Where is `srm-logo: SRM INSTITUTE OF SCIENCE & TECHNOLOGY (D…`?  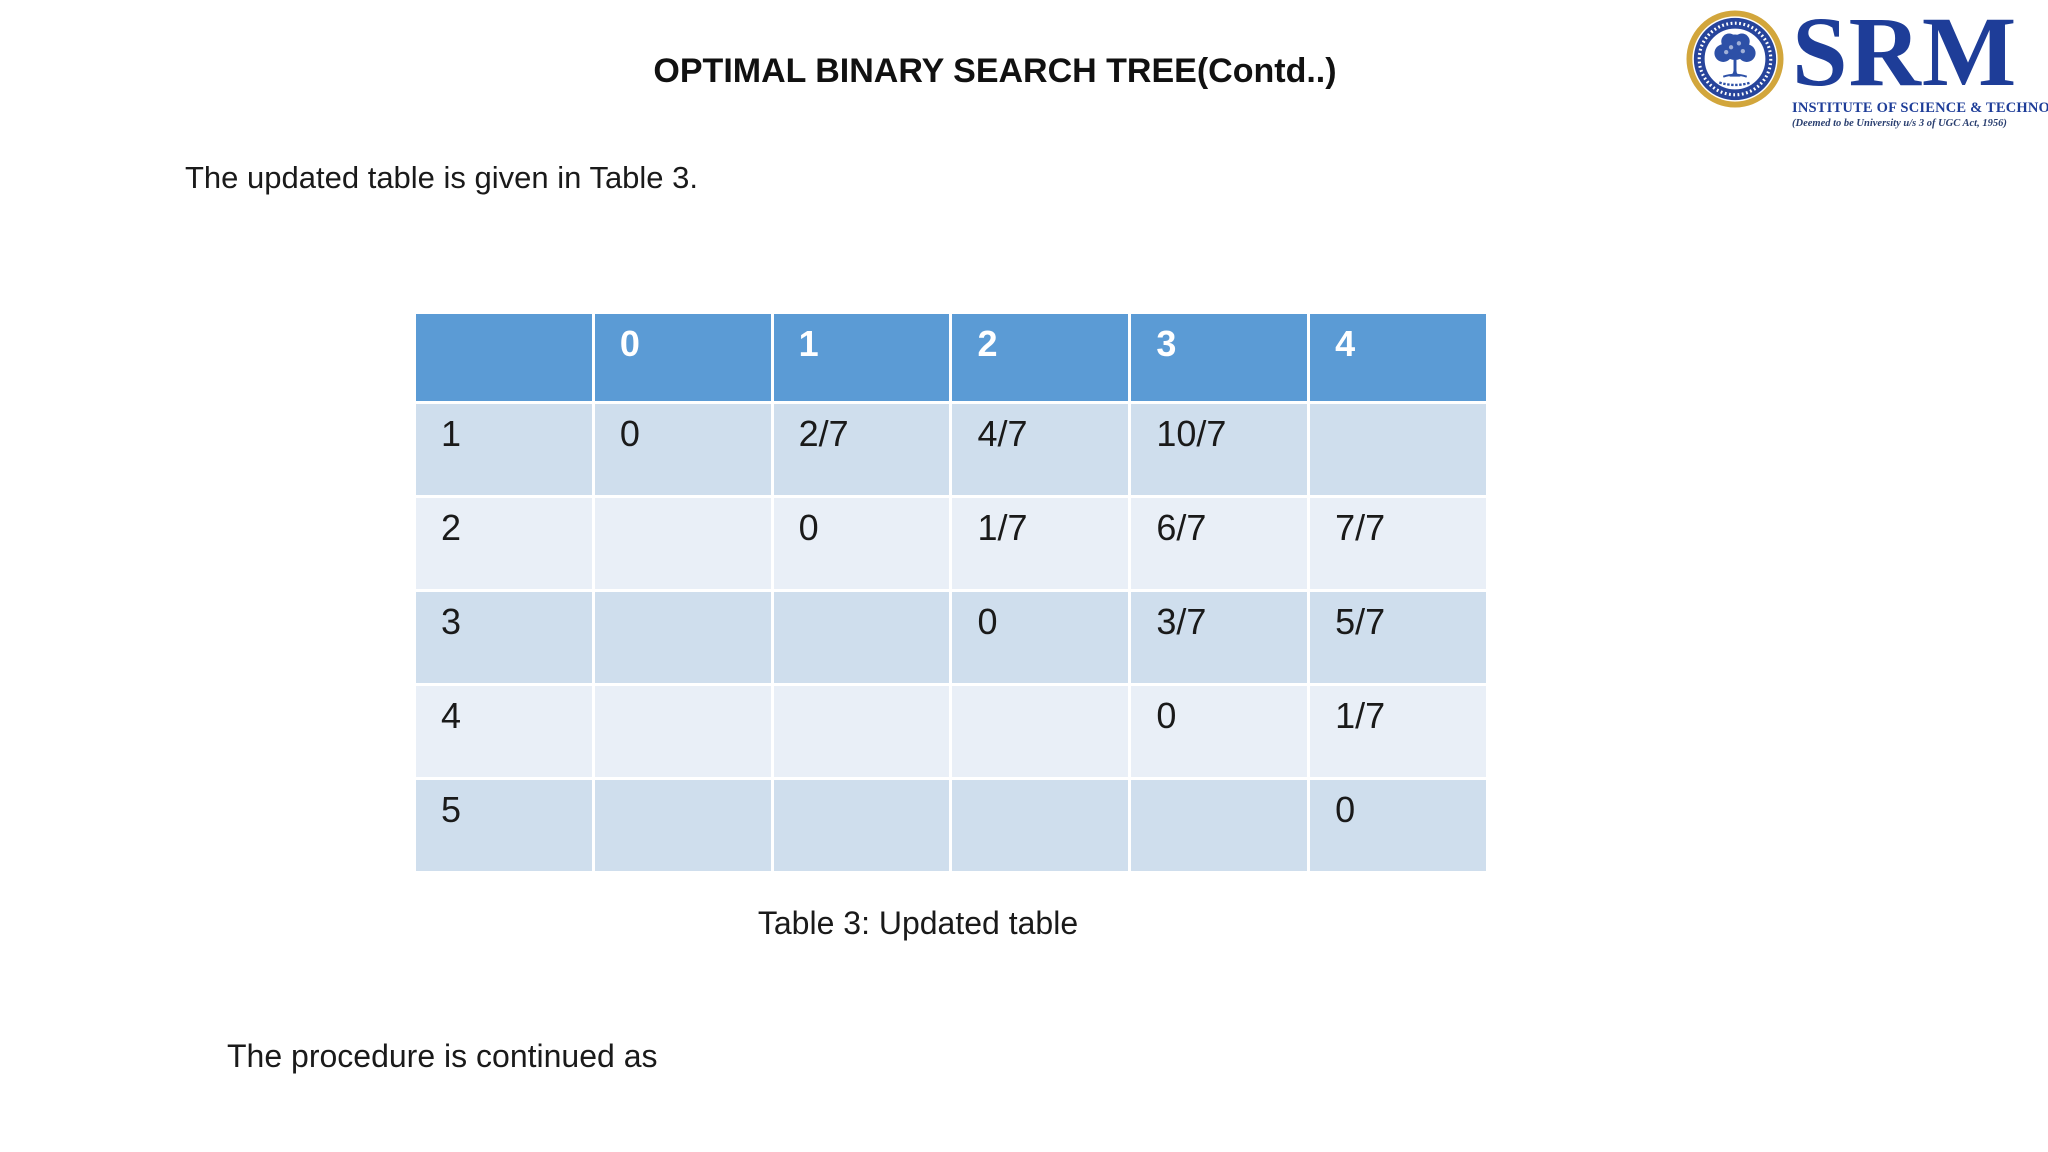
srm-logo: SRM INSTITUTE OF SCIENCE & TECHNOLOGY (D… is located at coordinates (1867, 66).